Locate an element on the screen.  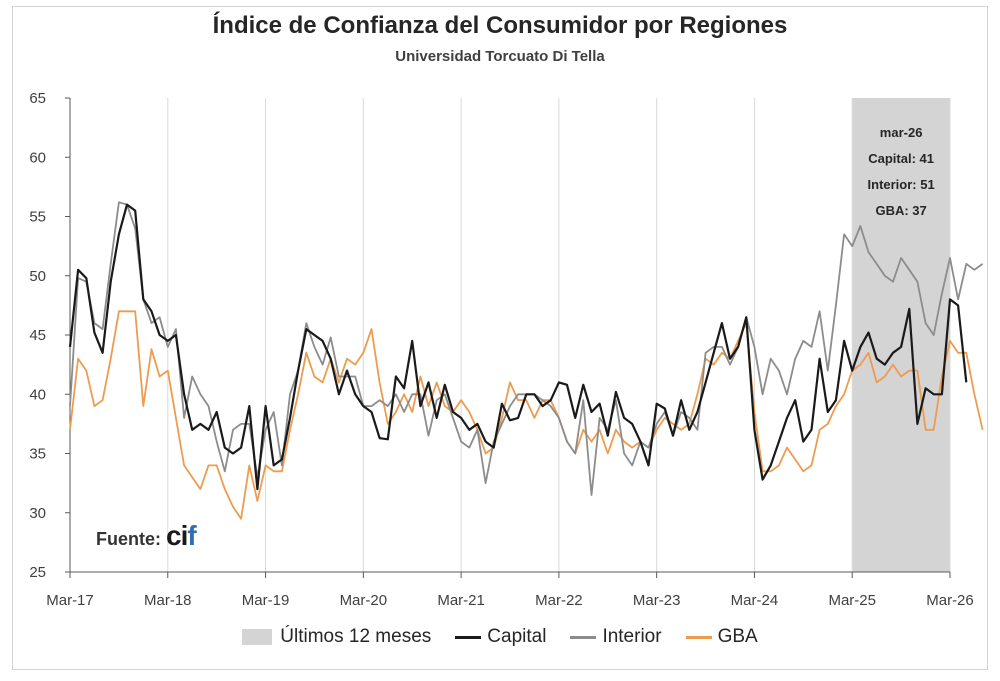
x-tick-label: Mar-25 is located at coordinates (852, 600).